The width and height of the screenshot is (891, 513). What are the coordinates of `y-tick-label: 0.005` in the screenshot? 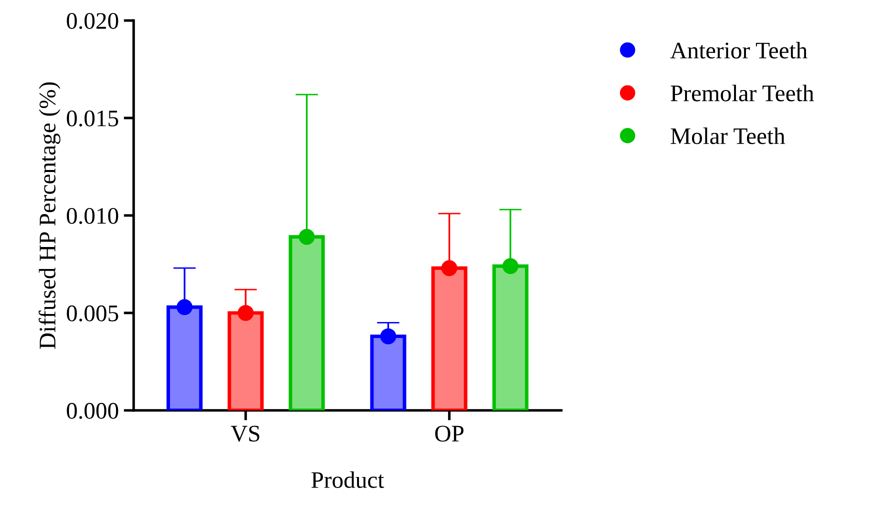 It's located at (92, 313).